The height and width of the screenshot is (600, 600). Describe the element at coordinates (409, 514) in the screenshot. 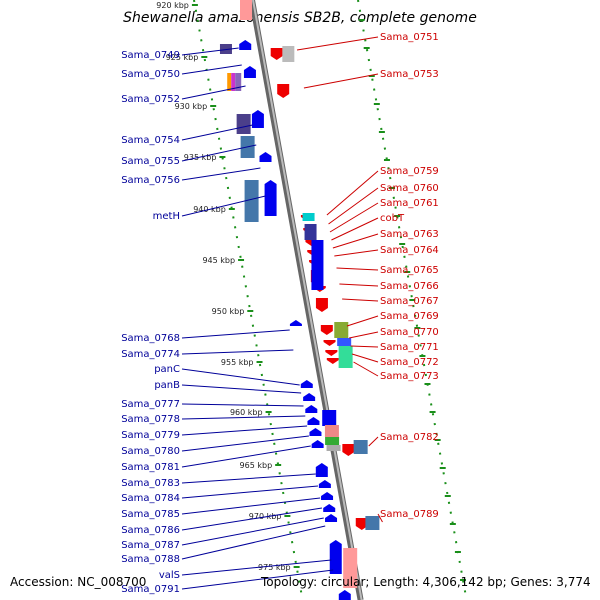

I see `gene-label-right: Sama_0789` at that location.